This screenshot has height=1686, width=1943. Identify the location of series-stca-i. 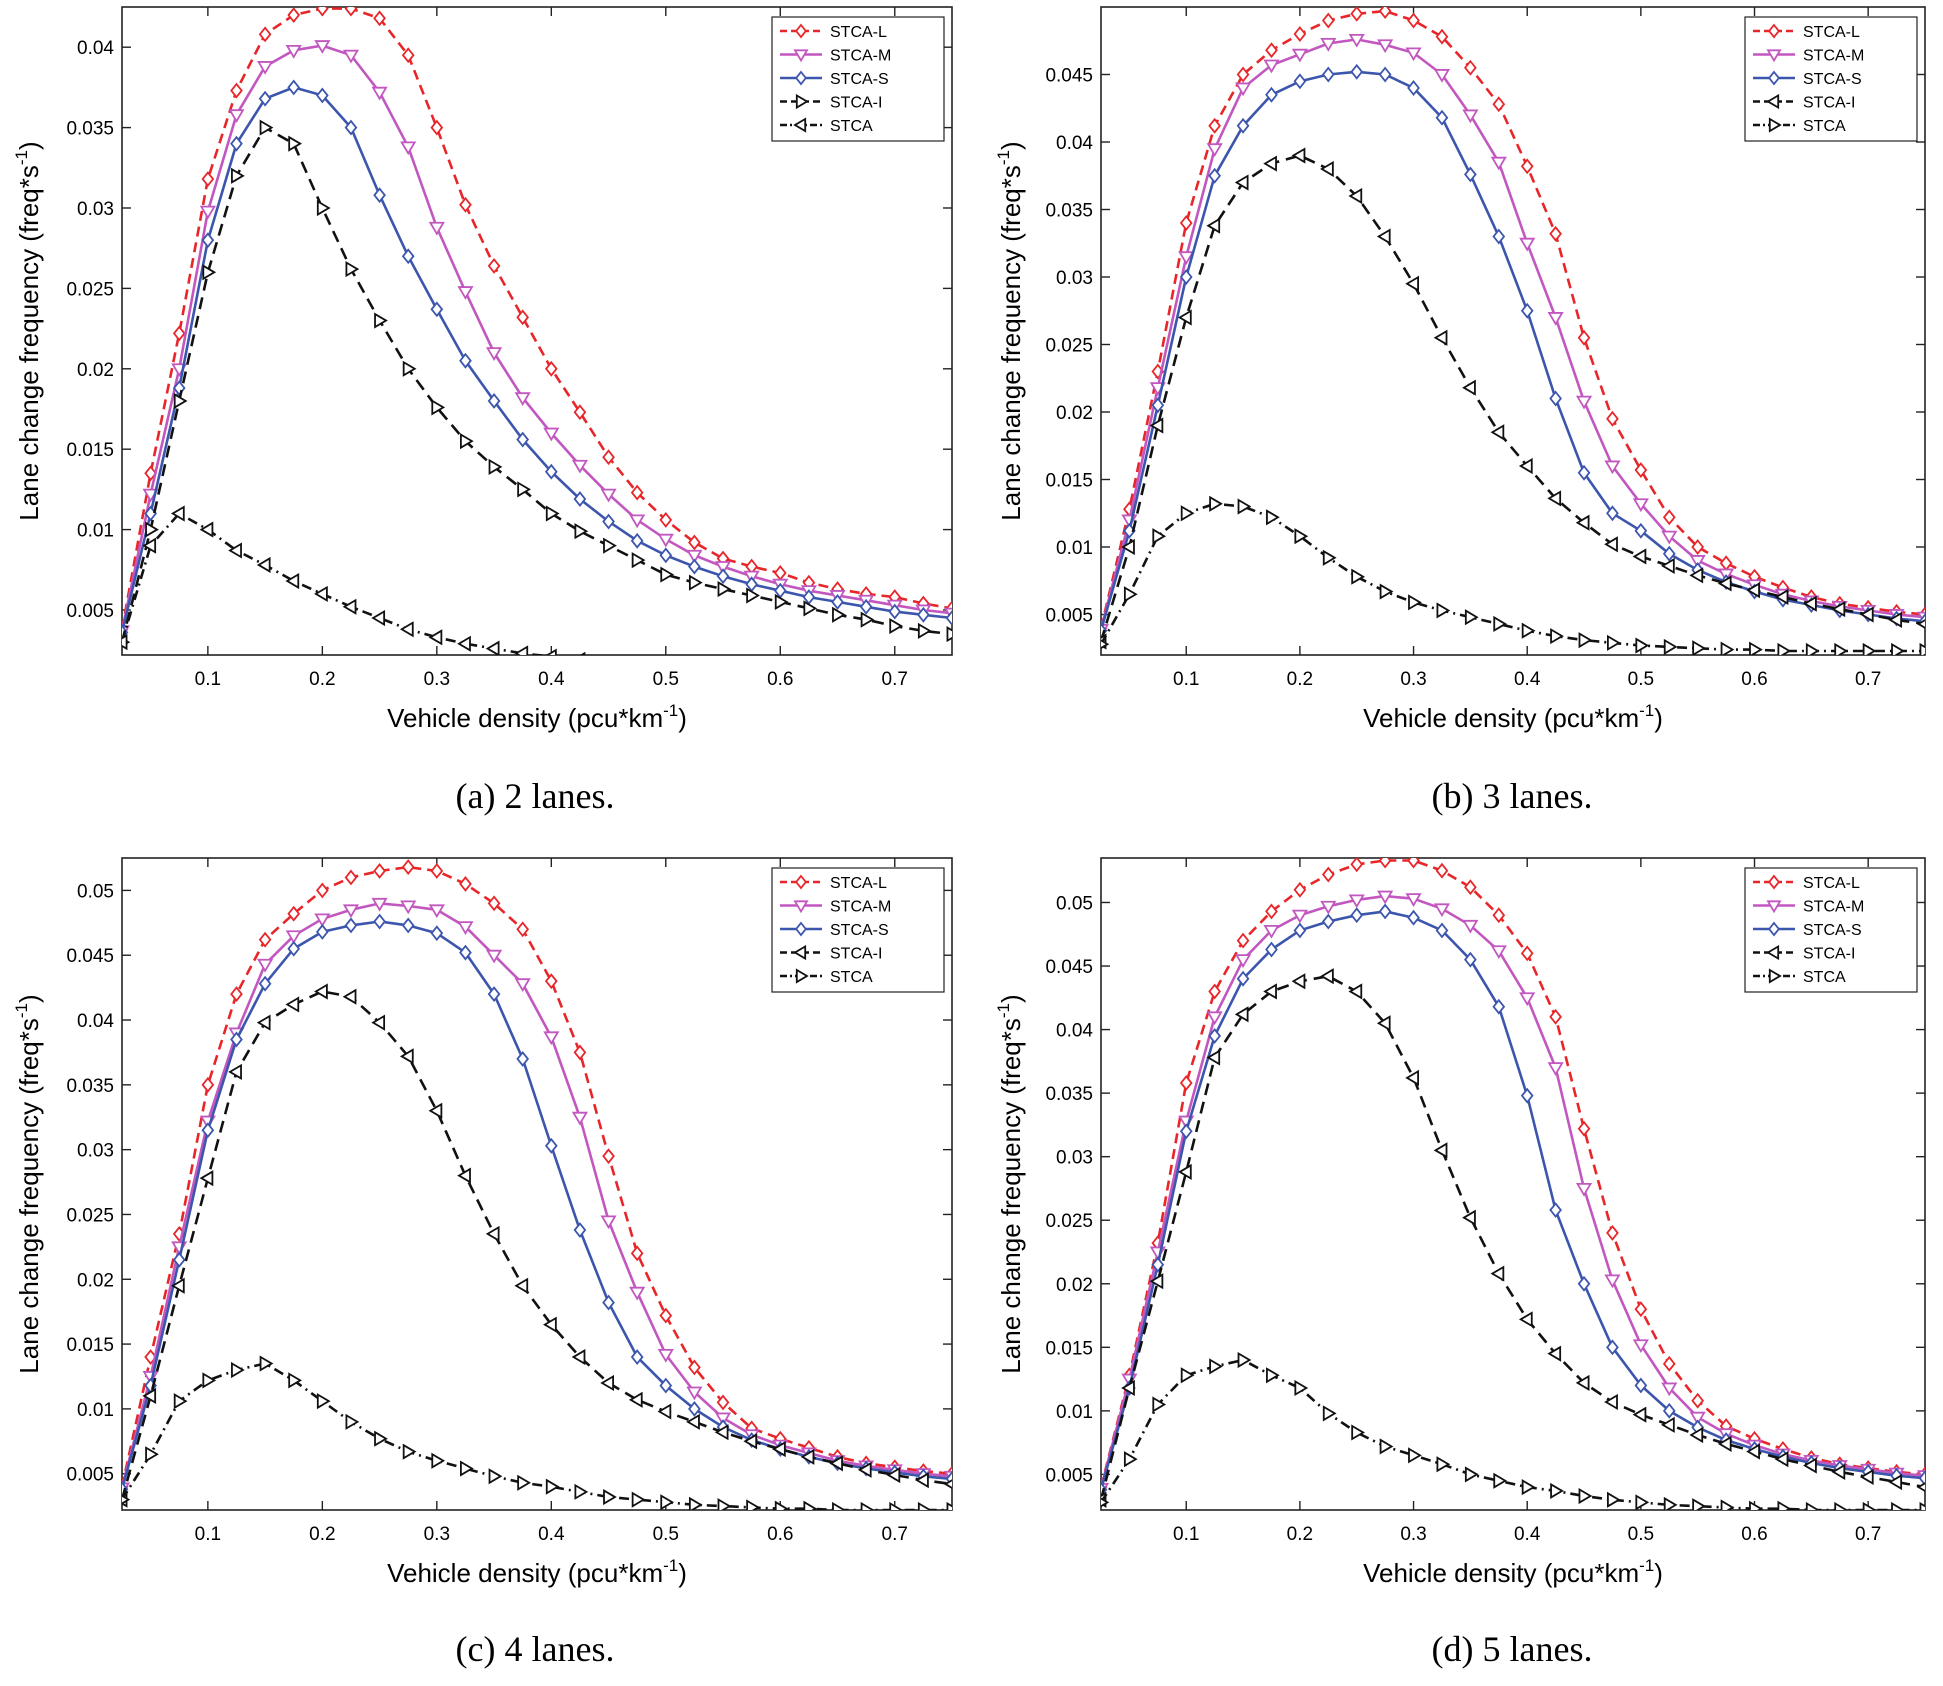
(537, 1245).